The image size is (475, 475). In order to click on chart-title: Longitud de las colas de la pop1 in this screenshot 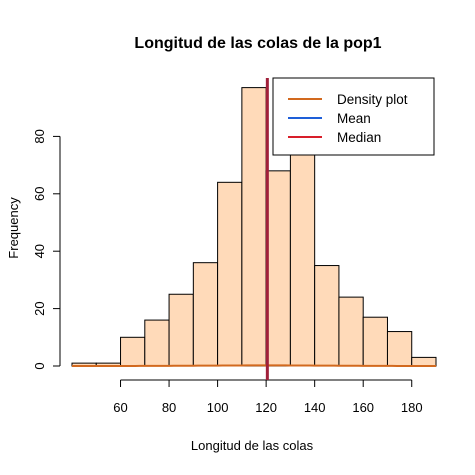, I will do `click(257, 43)`.